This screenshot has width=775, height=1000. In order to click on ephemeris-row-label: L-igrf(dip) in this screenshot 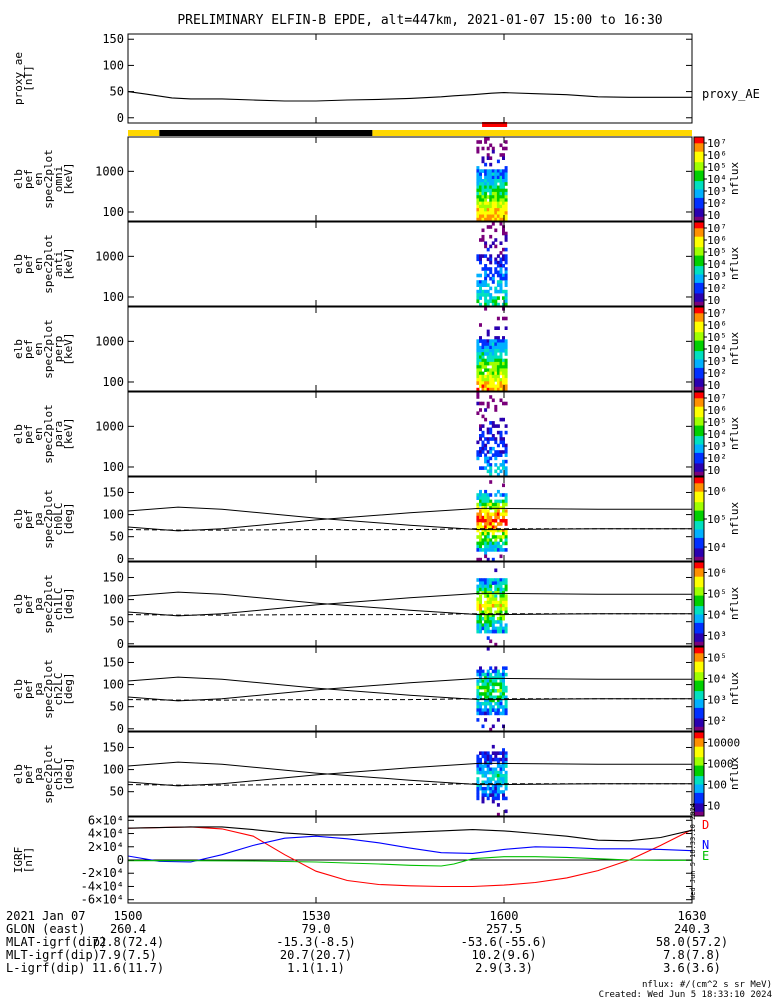, I will do `click(45, 968)`.